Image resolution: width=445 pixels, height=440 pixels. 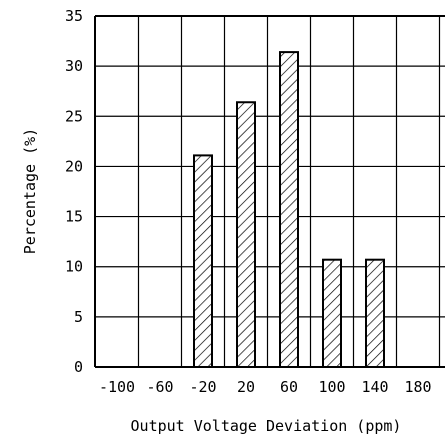 What do you see at coordinates (417, 387) in the screenshot?
I see `x-tick-label: 180` at bounding box center [417, 387].